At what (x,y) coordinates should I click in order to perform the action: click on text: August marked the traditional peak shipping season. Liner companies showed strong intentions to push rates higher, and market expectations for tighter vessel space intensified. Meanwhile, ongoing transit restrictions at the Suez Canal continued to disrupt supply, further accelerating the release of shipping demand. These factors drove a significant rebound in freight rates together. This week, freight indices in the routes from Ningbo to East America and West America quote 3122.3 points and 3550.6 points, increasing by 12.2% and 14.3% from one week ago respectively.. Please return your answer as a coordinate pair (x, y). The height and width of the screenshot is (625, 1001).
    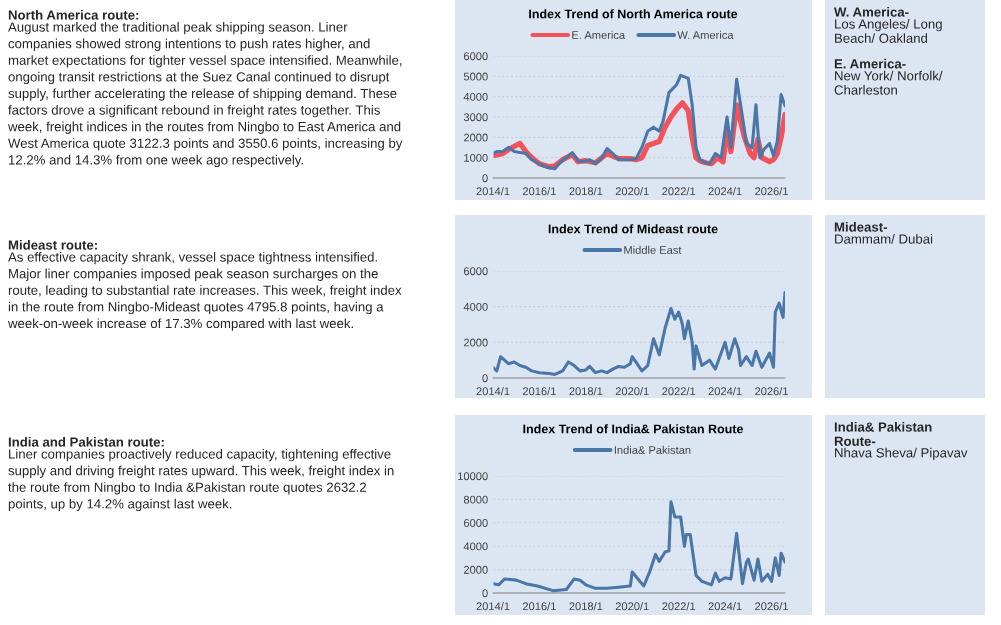
    Looking at the image, I should click on (205, 95).